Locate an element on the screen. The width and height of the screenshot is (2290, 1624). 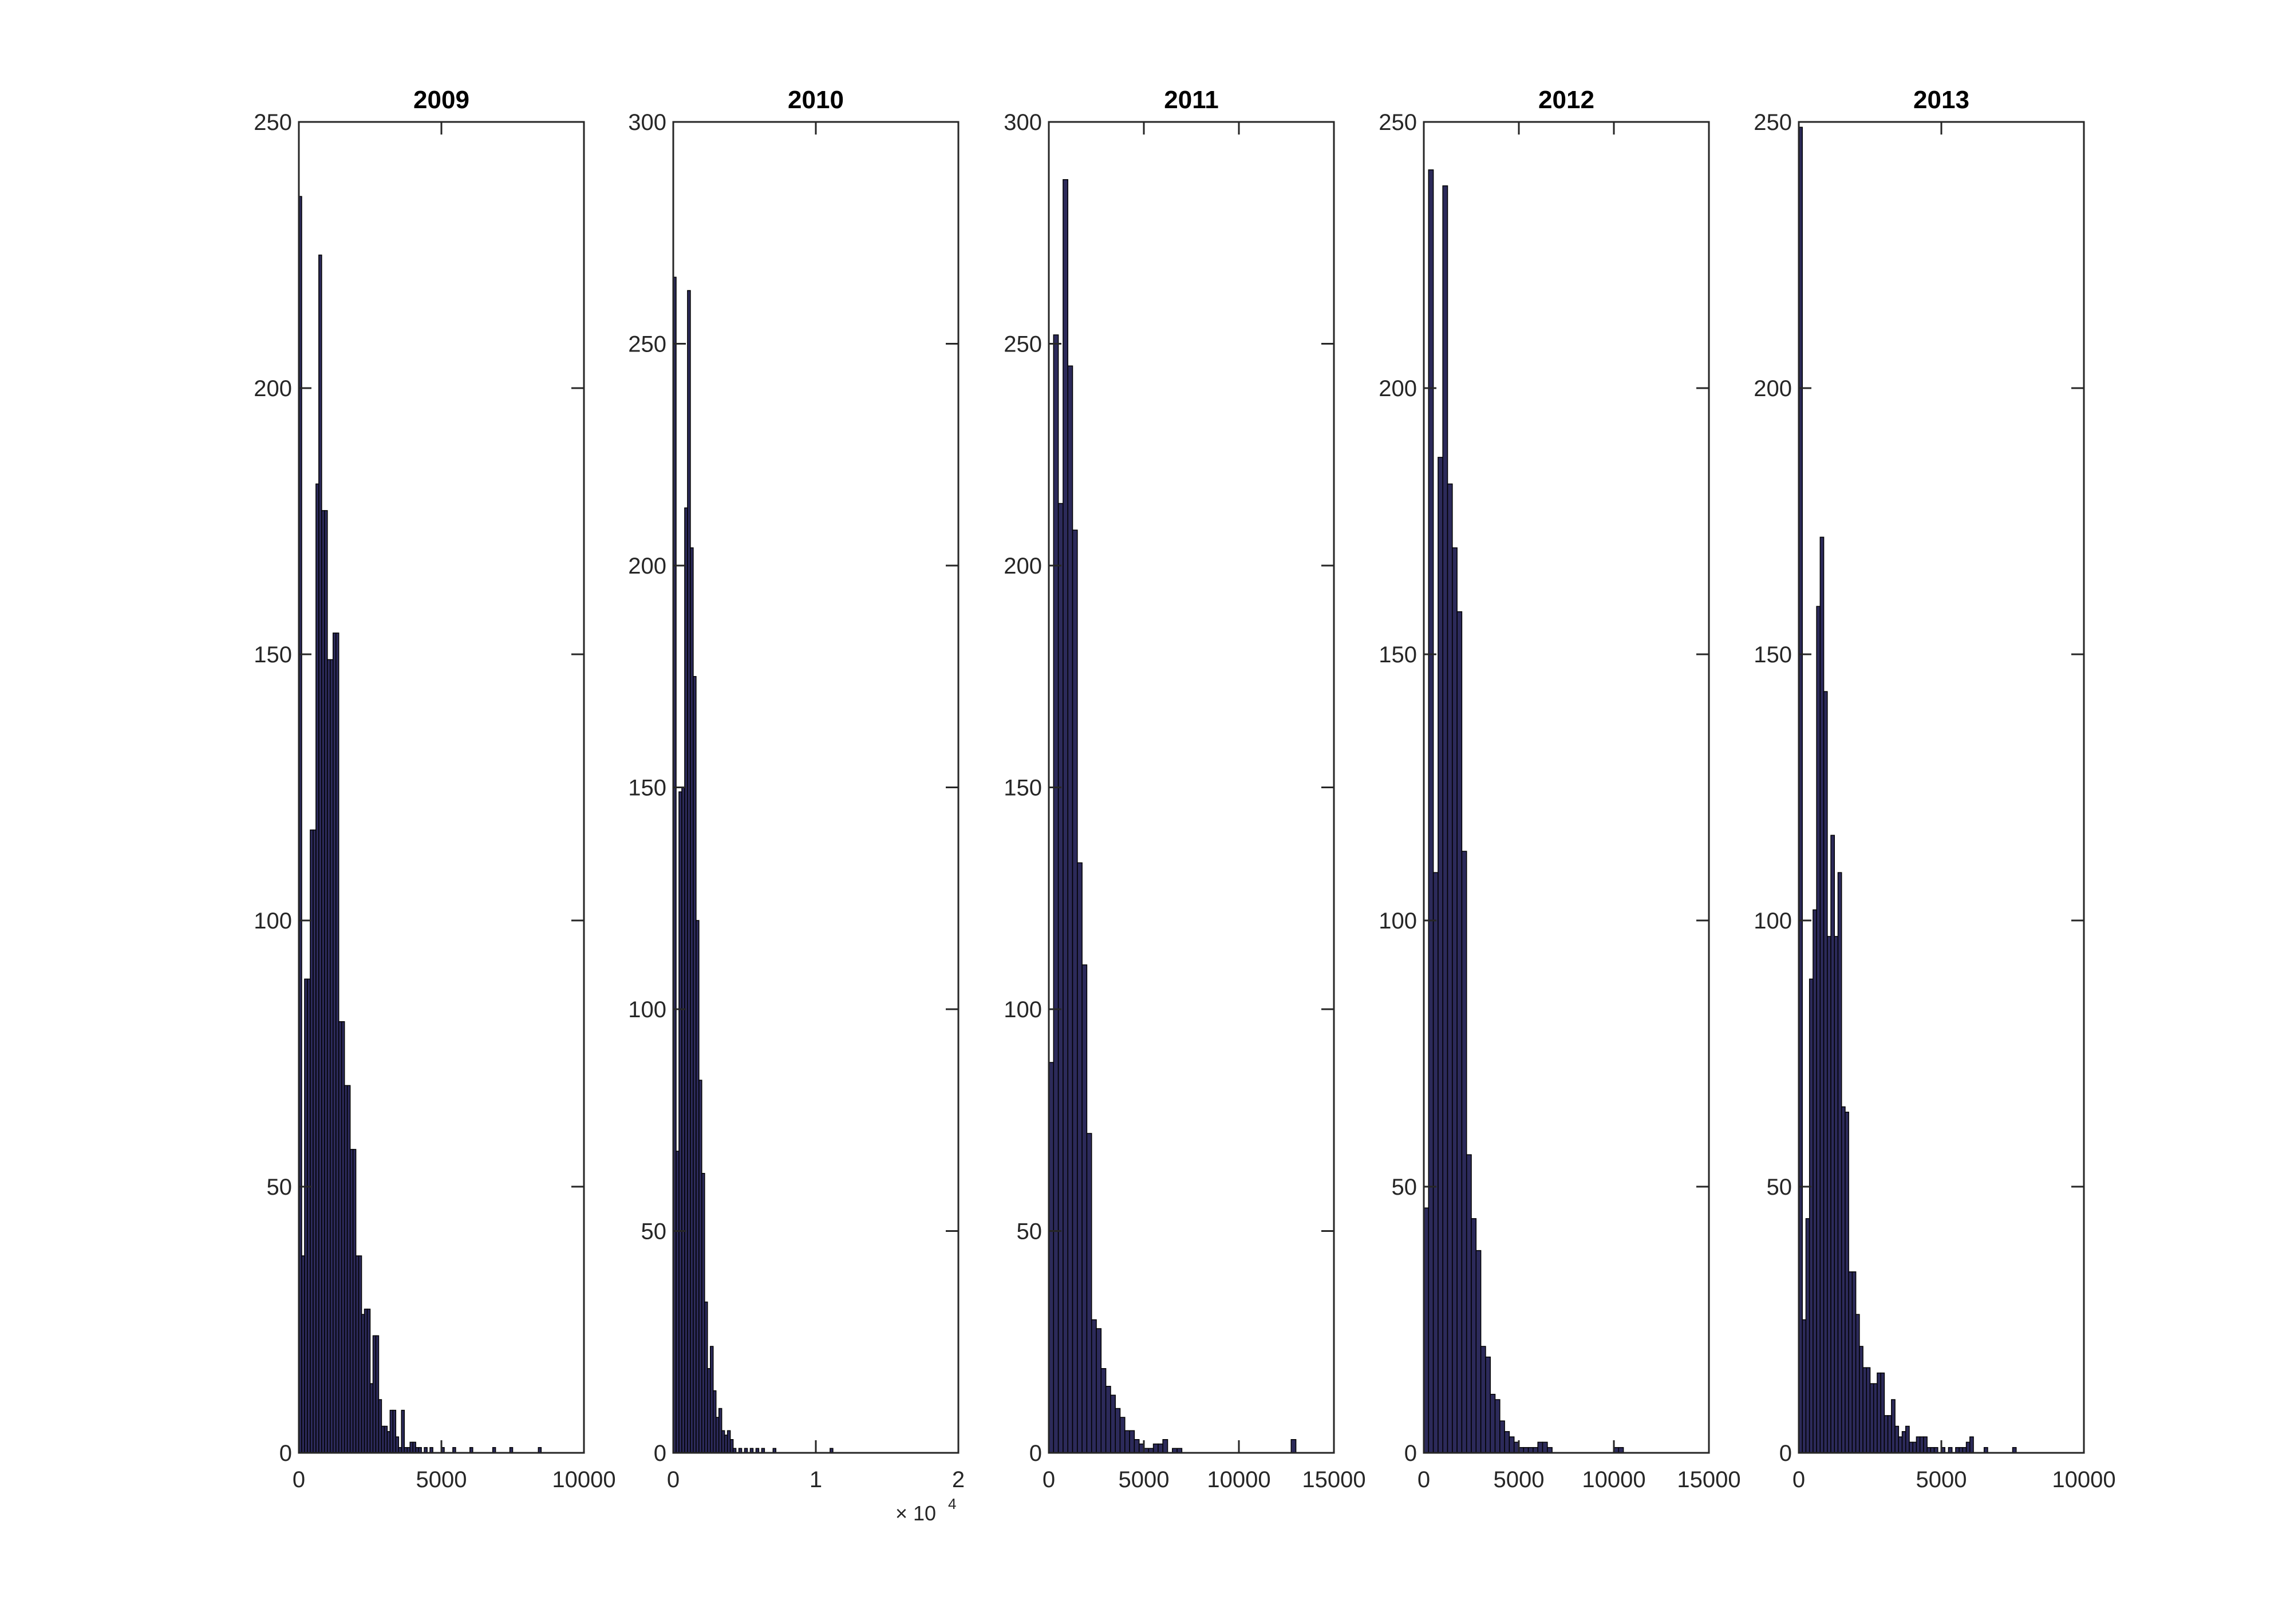
x-tick-label: 1 is located at coordinates (816, 1479).